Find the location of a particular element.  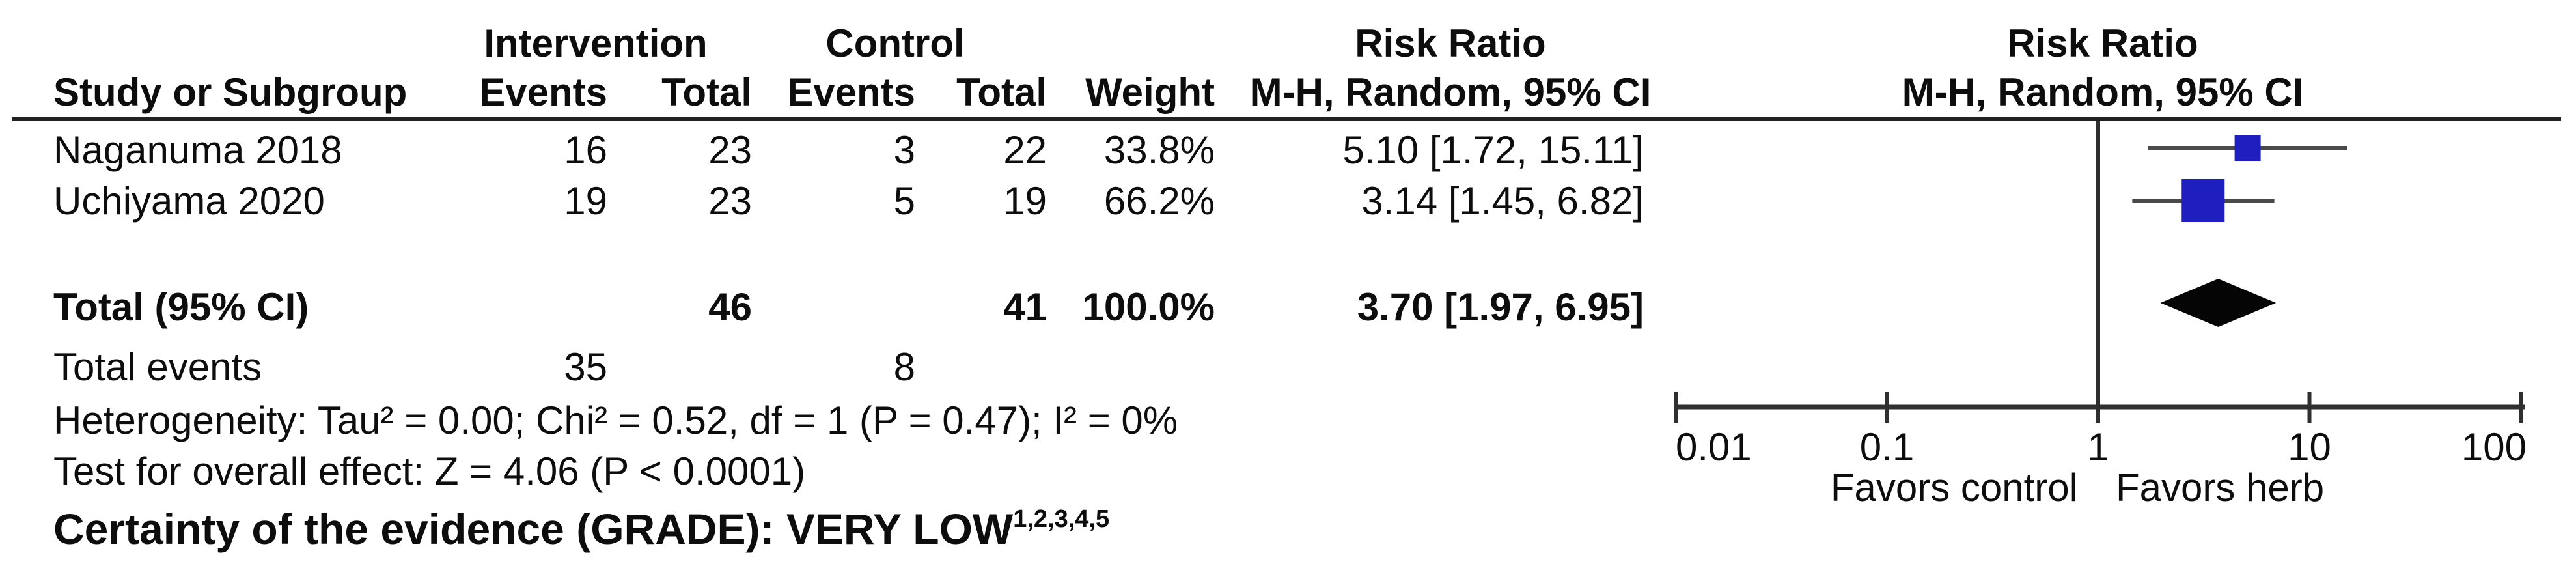

header-divider is located at coordinates (1286, 119).